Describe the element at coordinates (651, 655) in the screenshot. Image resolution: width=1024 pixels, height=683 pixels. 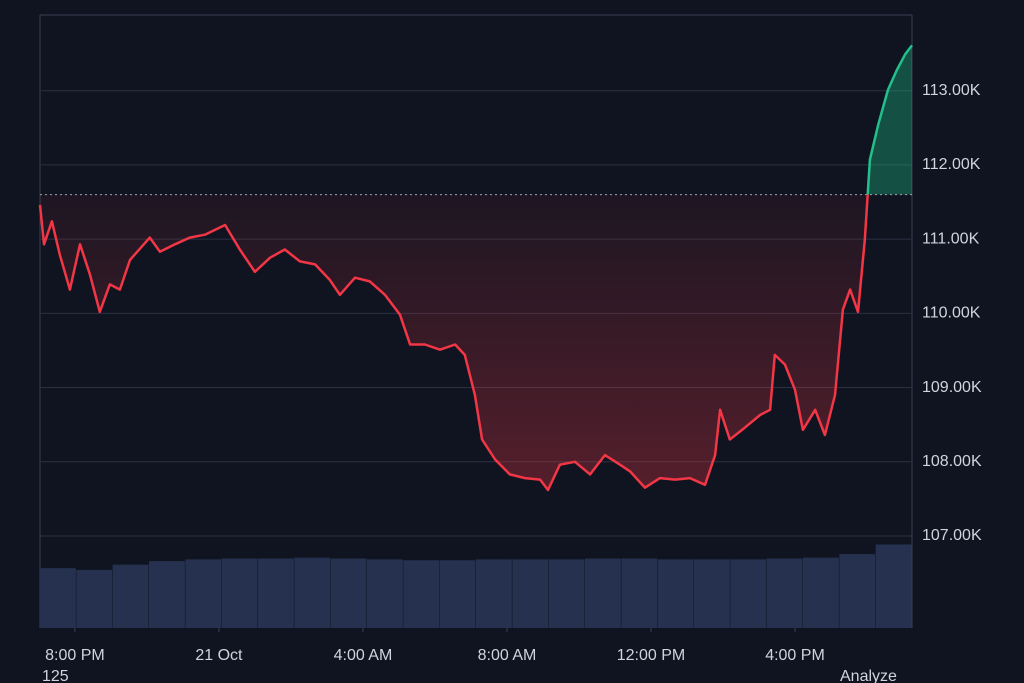
I see `x-tick-label: 12:00 PM` at that location.